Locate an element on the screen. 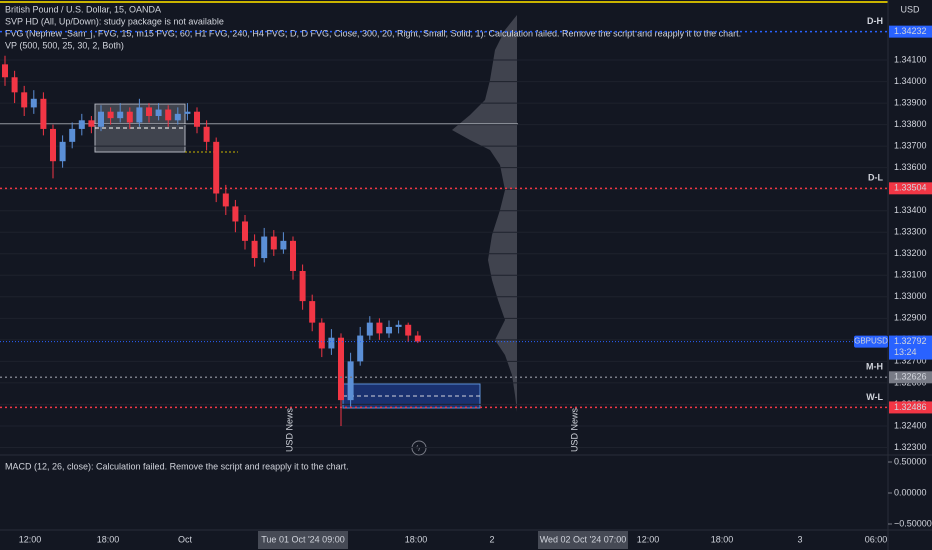  symbol-tag is located at coordinates (871, 341).